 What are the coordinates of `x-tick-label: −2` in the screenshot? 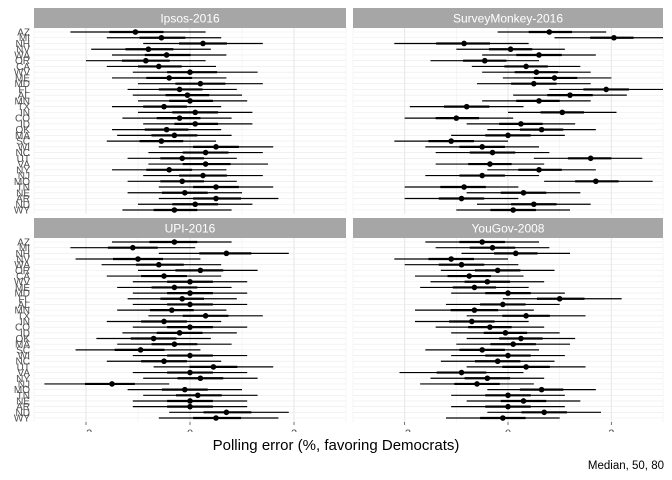 It's located at (404, 430).